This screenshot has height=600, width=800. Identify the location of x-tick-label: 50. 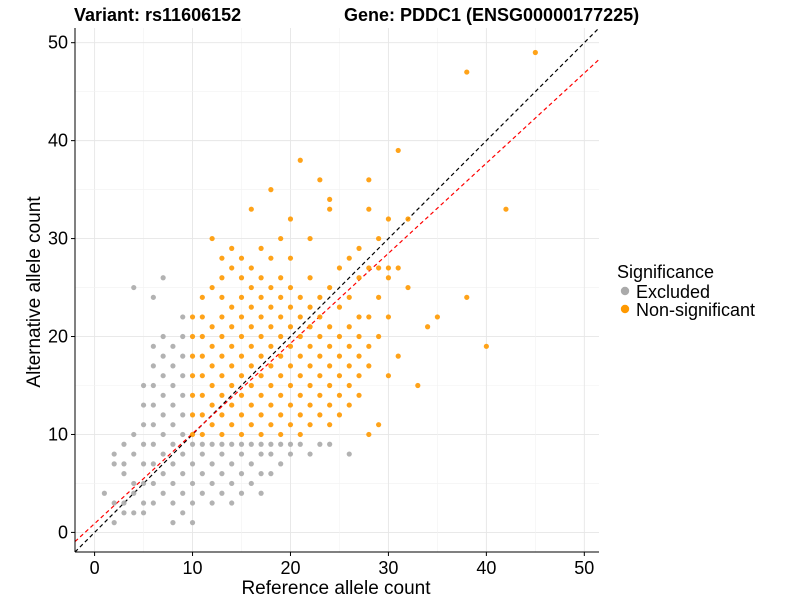
(584, 568).